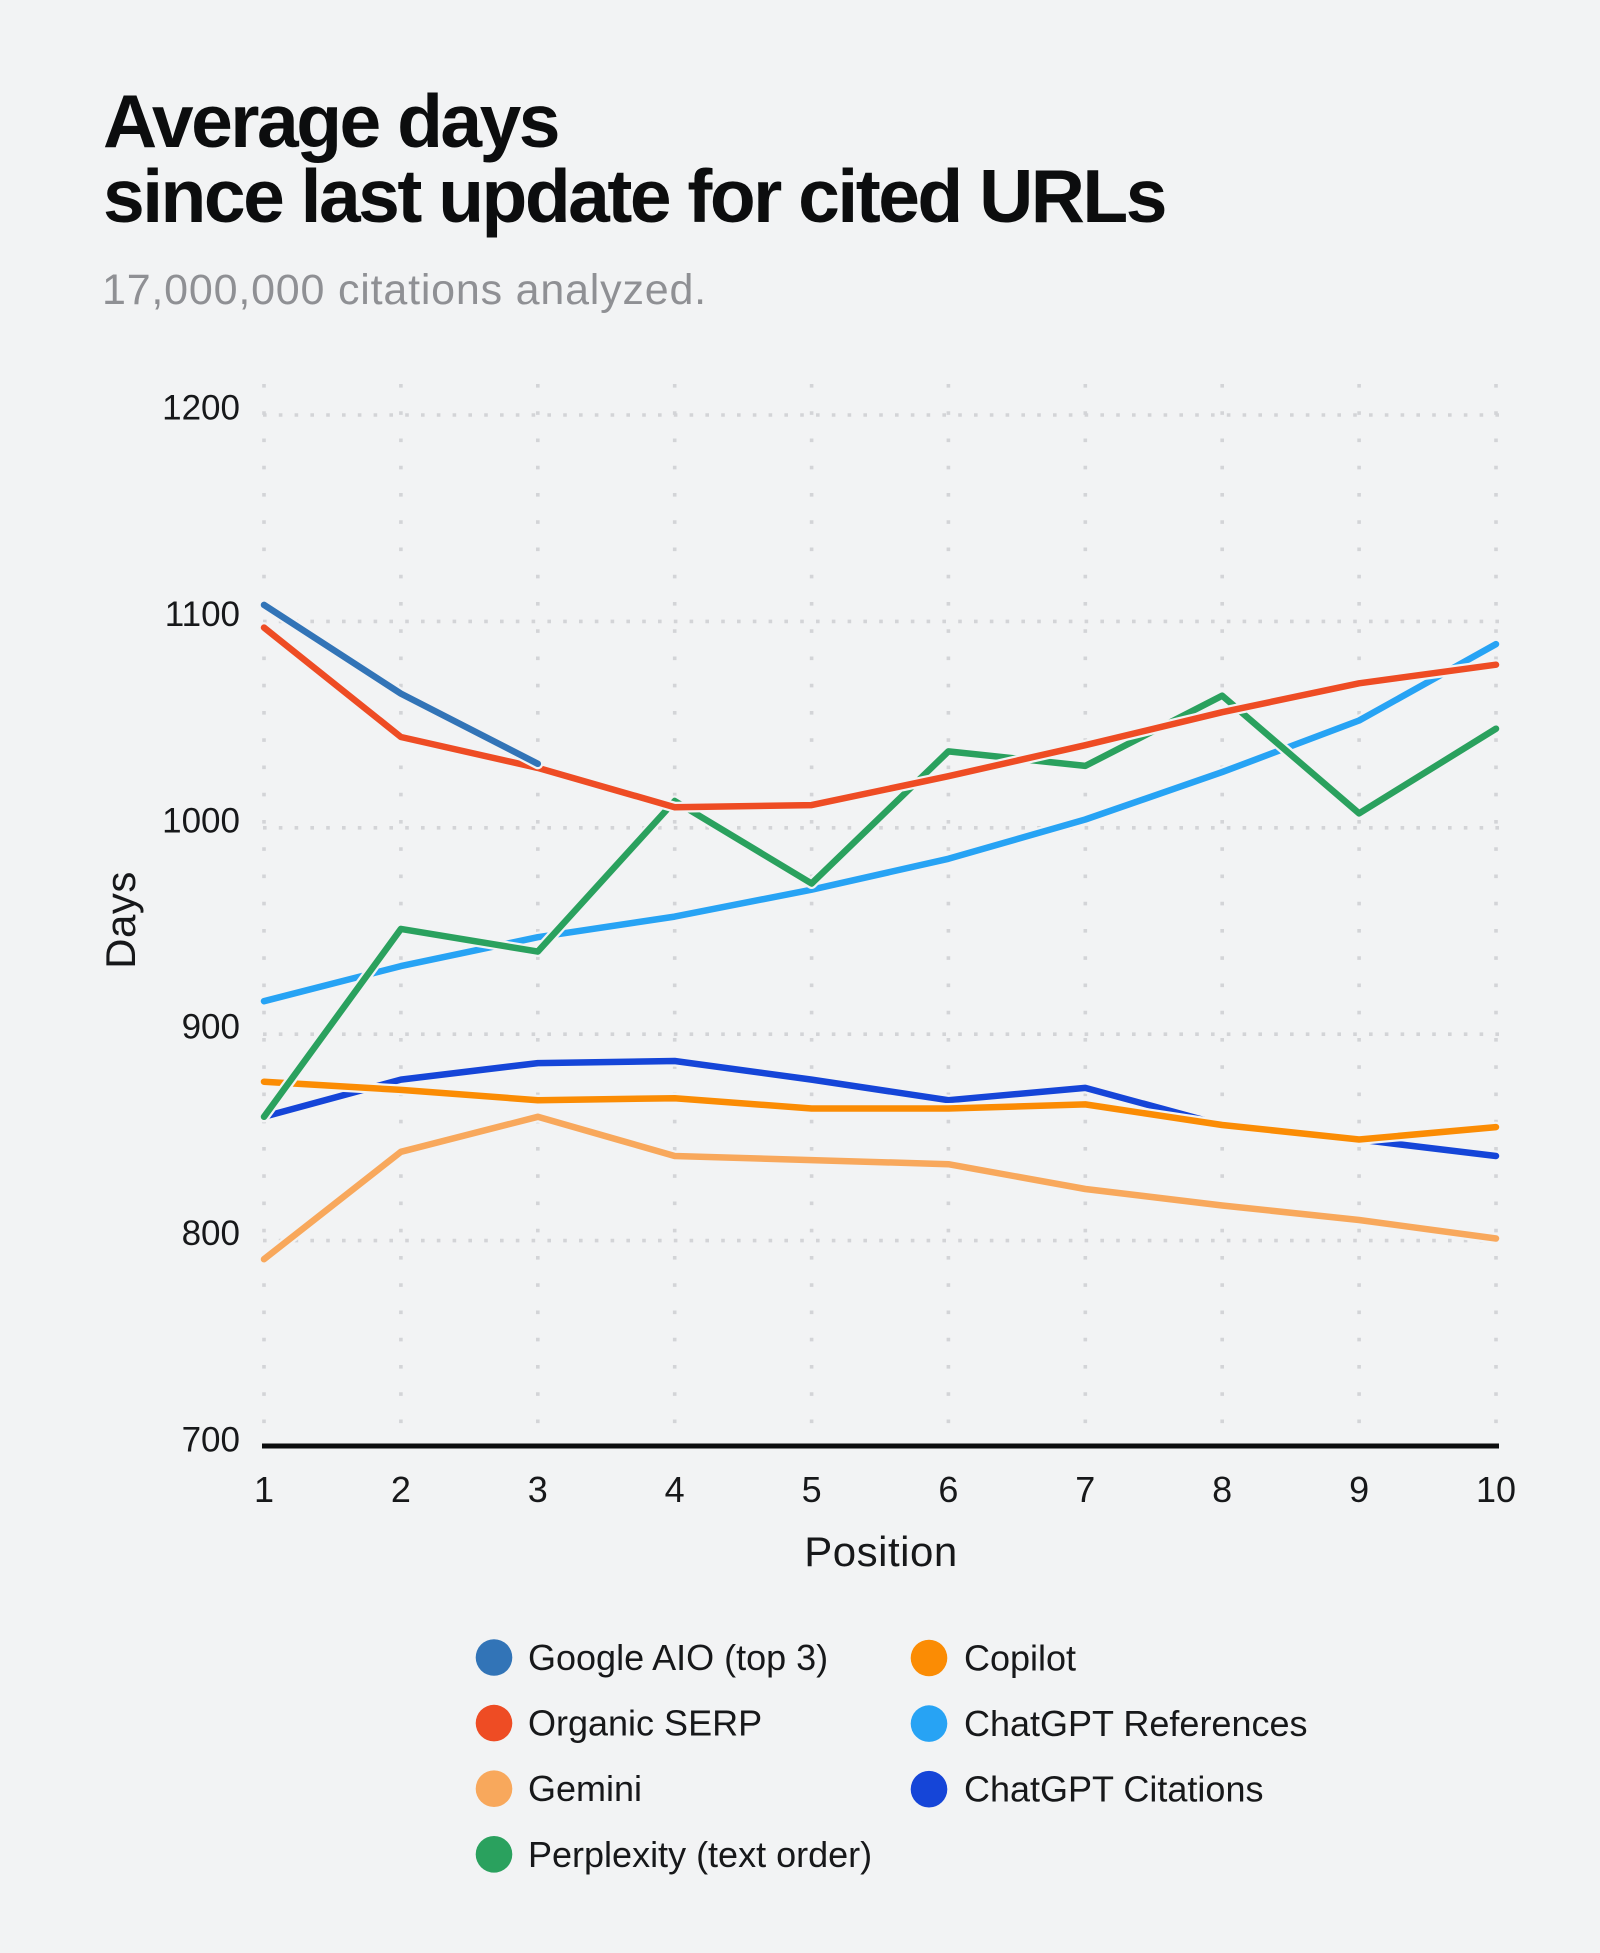 The width and height of the screenshot is (1600, 1953). Describe the element at coordinates (538, 1489) in the screenshot. I see `svg-text: 3` at that location.